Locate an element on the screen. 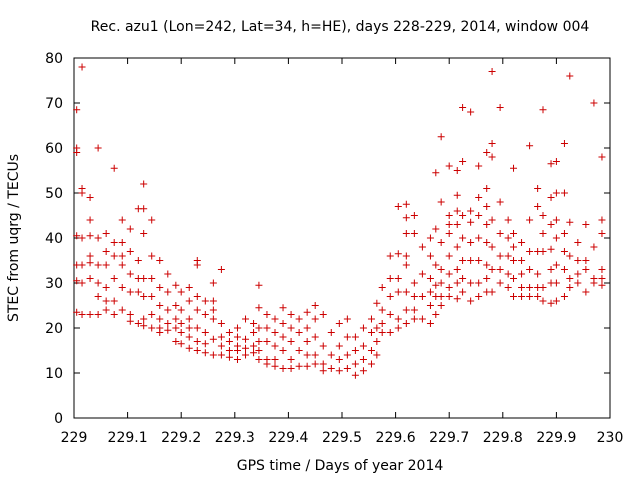 The width and height of the screenshot is (640, 480). y-tick-label: 20 is located at coordinates (54, 329).